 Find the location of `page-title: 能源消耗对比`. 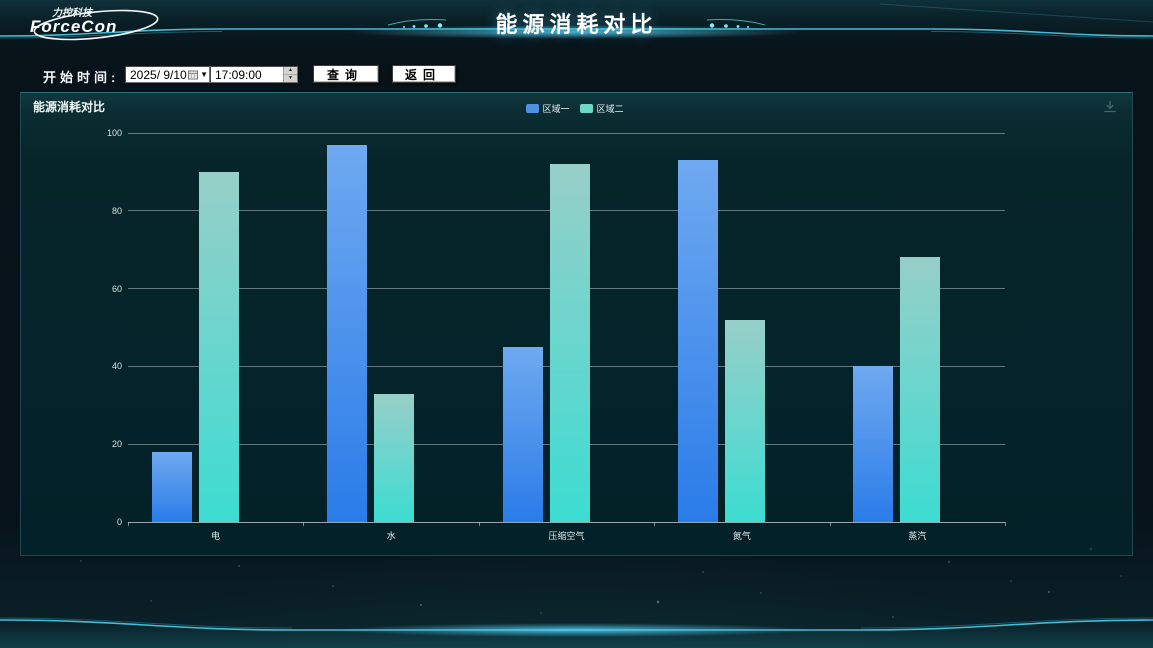

page-title: 能源消耗对比 is located at coordinates (576, 24).